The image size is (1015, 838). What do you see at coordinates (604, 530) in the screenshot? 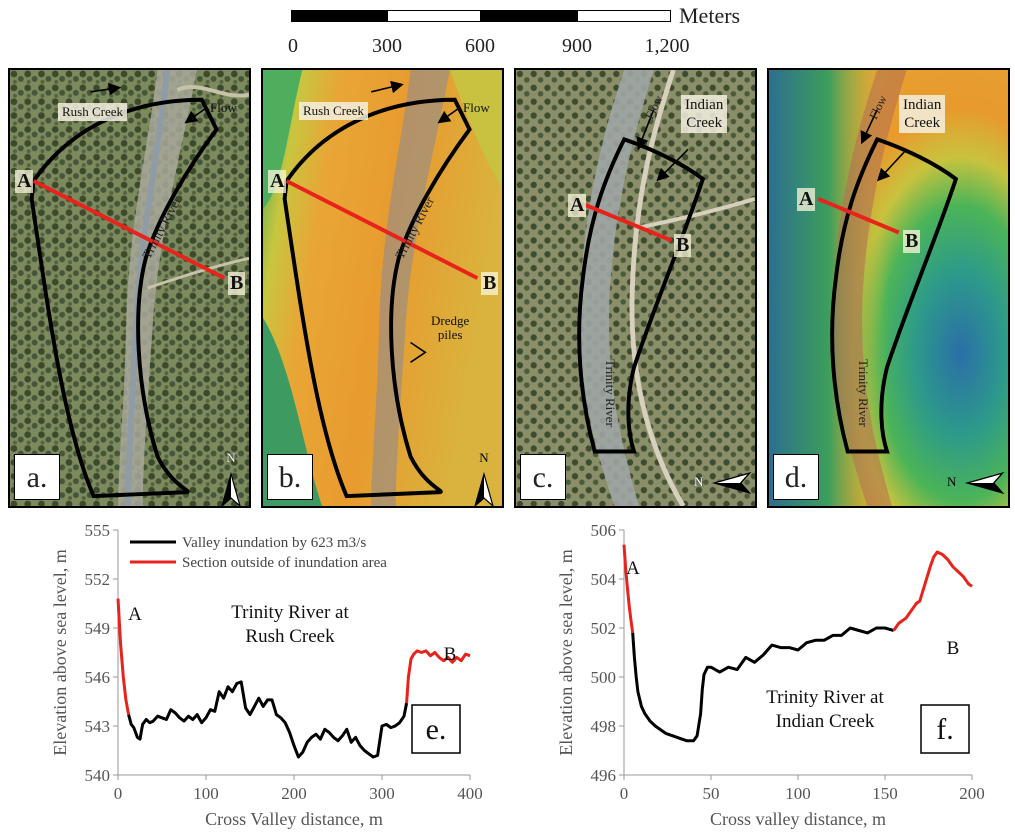
I see `y-tick-label: 506` at bounding box center [604, 530].